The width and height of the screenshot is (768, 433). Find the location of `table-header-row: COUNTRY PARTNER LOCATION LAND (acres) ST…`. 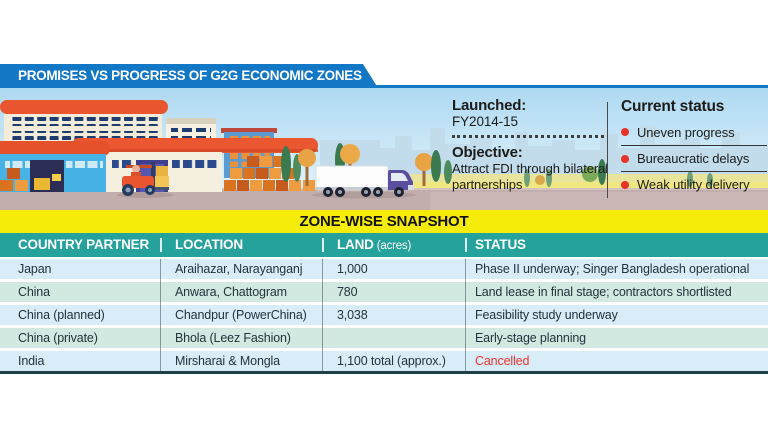

table-header-row: COUNTRY PARTNER LOCATION LAND (acres) ST… is located at coordinates (384, 245).